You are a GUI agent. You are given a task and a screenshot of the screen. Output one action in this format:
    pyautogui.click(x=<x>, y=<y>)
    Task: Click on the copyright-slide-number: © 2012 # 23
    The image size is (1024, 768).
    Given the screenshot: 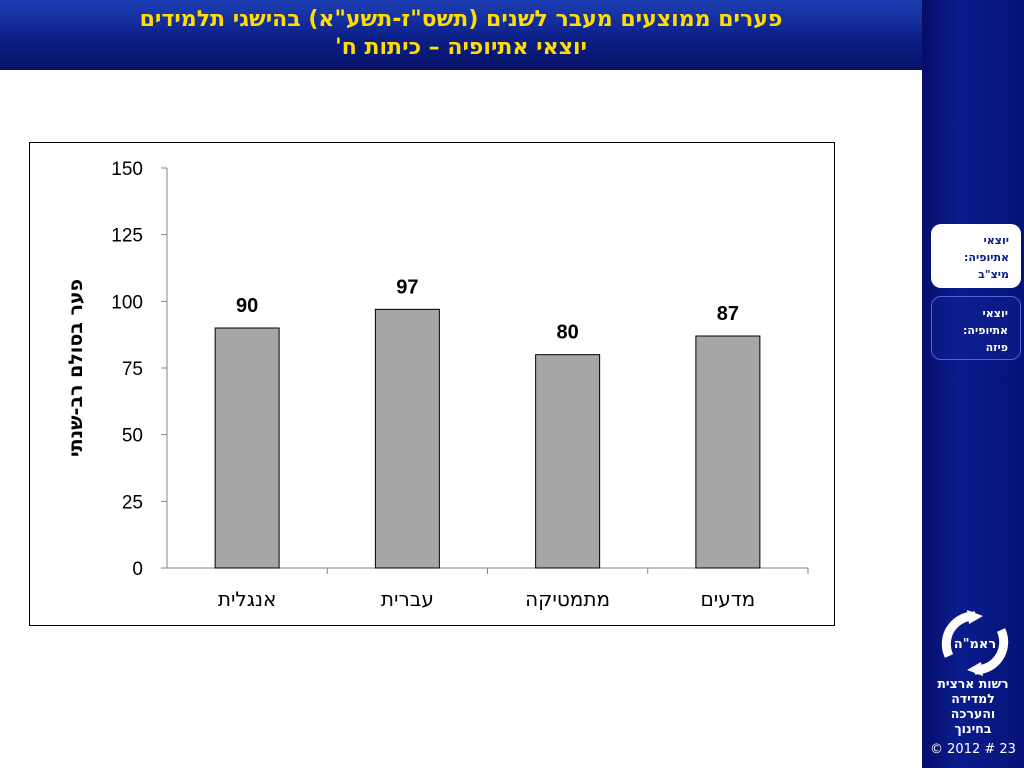 What is the action you would take?
    pyautogui.click(x=973, y=749)
    